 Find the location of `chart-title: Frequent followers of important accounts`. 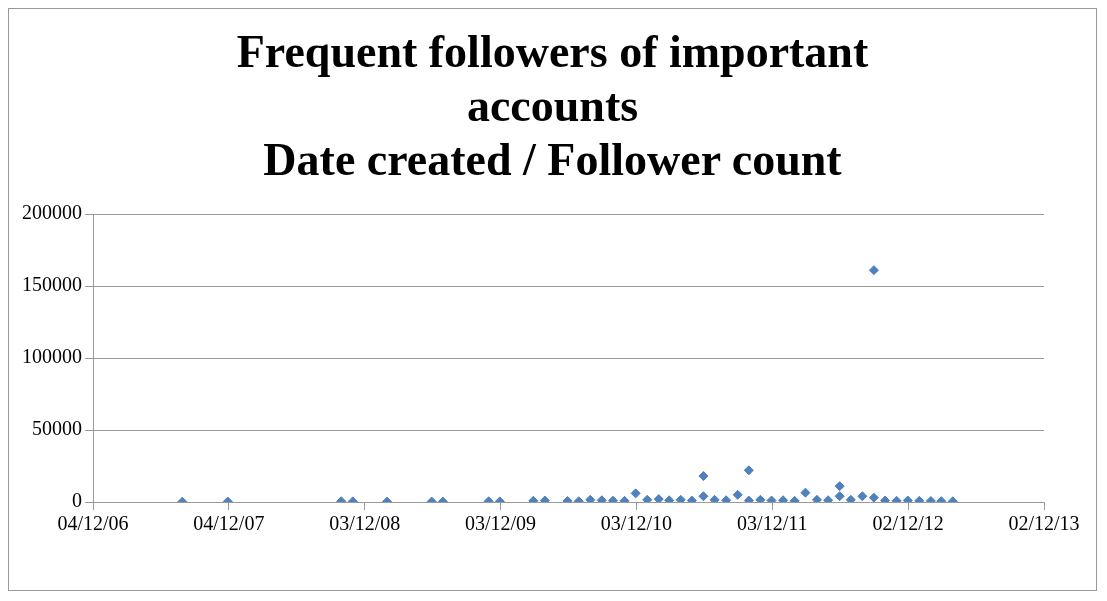

chart-title: Frequent followers of important accounts is located at coordinates (552, 79).